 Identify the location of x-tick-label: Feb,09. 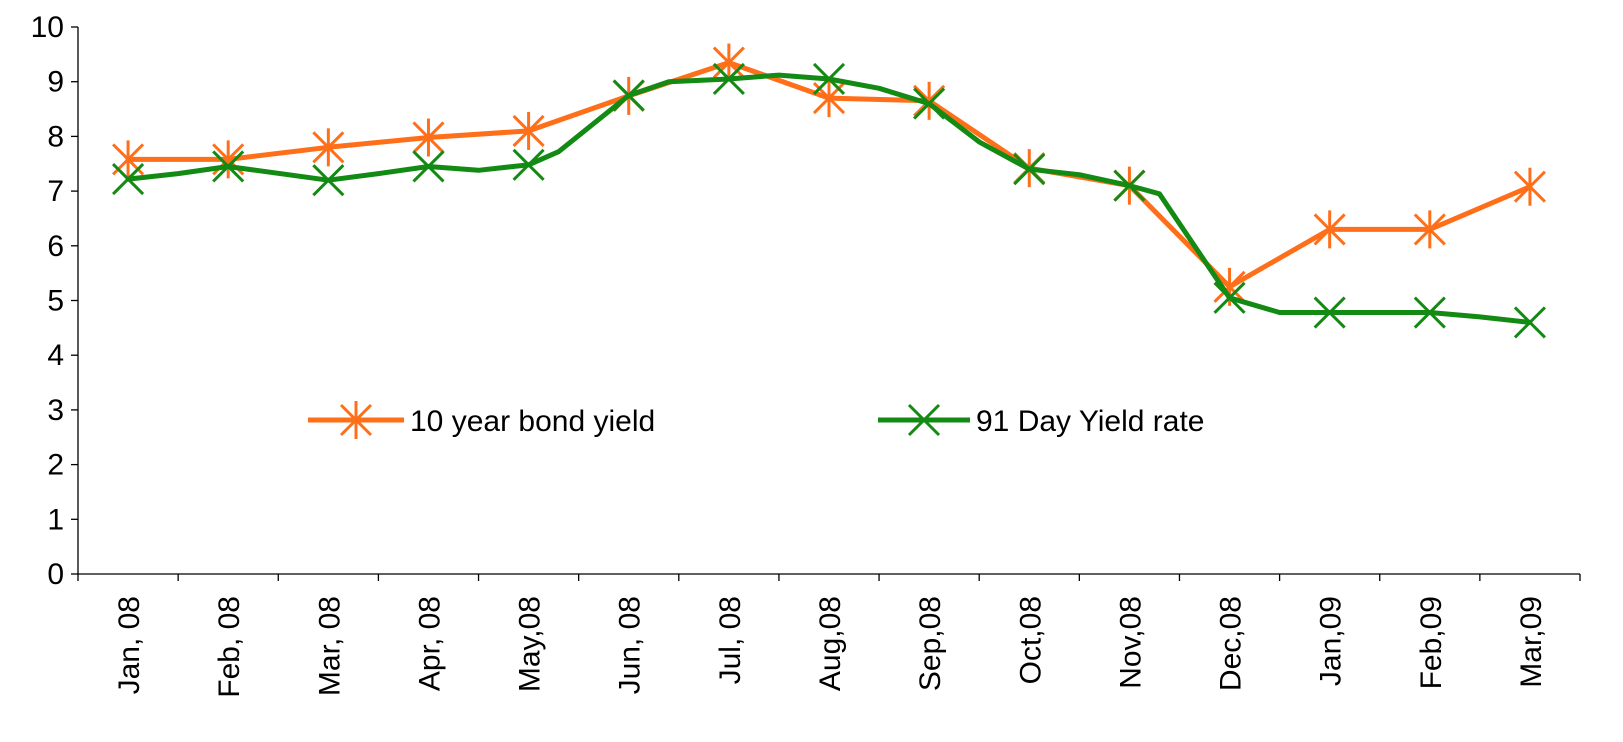
(1431, 642).